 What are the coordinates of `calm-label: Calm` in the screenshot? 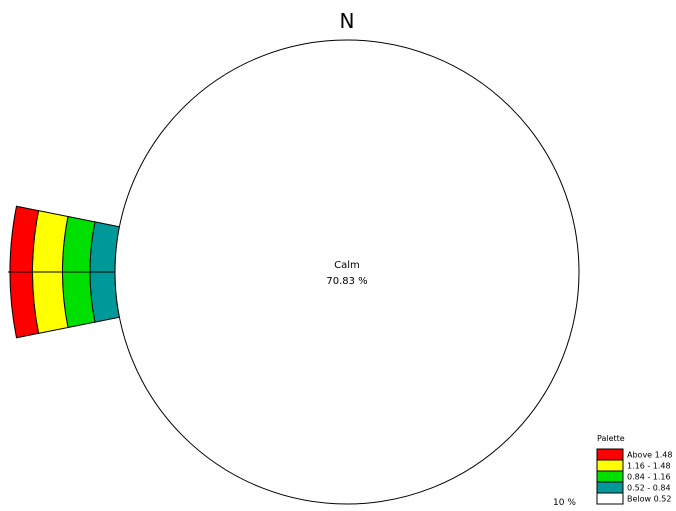 It's located at (347, 265).